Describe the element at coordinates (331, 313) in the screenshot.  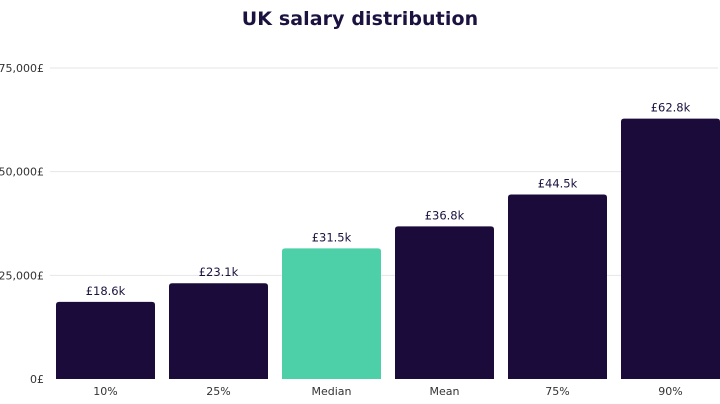
I see `bar-median` at that location.